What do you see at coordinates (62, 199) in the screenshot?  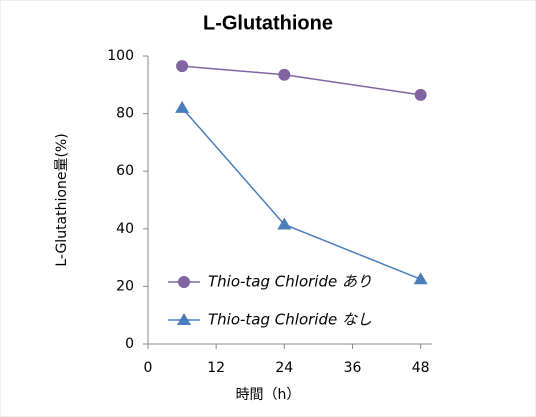 I see `y-axis-label: L-Glutathione量(%)` at bounding box center [62, 199].